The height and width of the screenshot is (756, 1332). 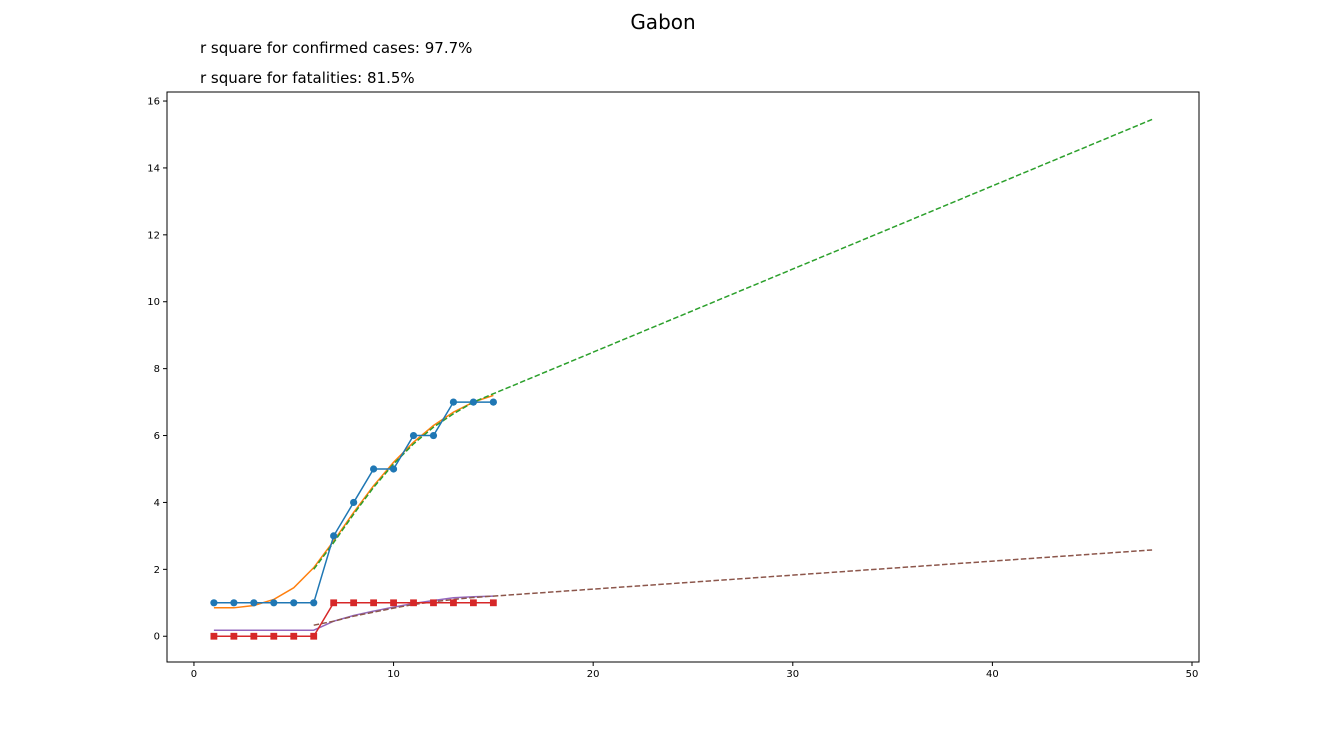 What do you see at coordinates (1192, 674) in the screenshot?
I see `x-tick-label: 50` at bounding box center [1192, 674].